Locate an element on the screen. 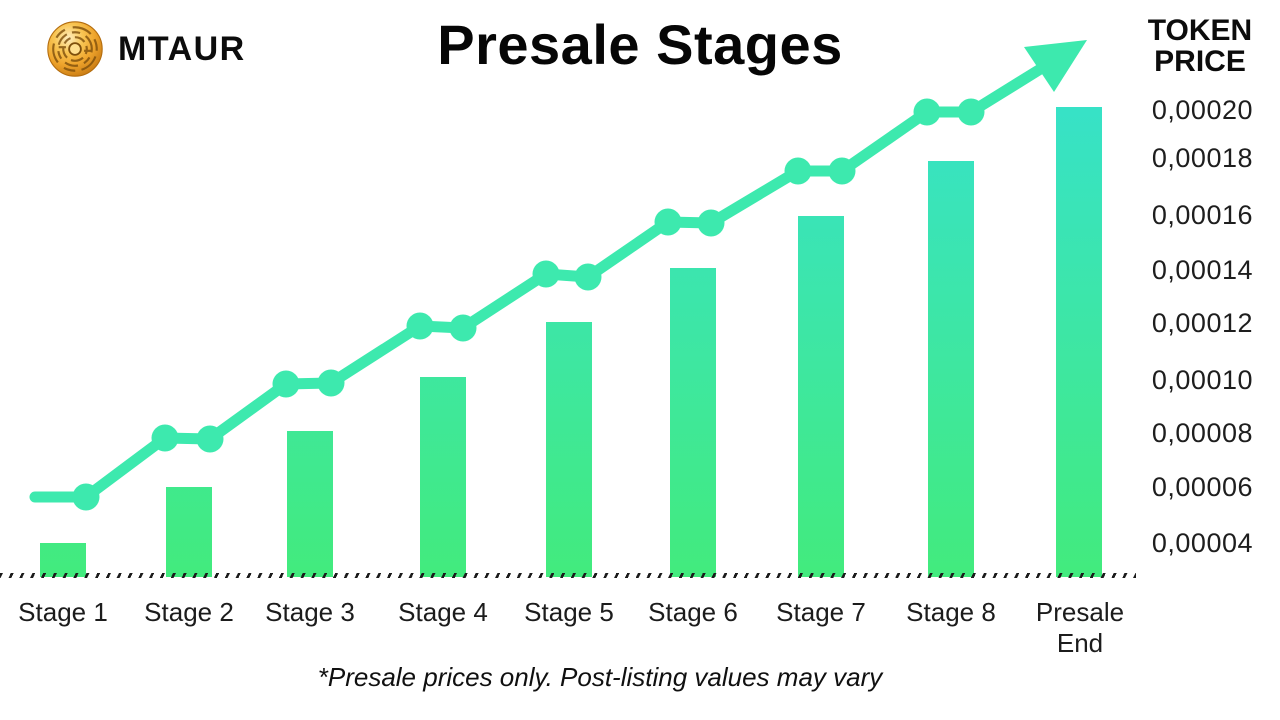 Image resolution: width=1280 pixels, height=720 pixels. y-tick-00008: 0,00008 is located at coordinates (1202, 433).